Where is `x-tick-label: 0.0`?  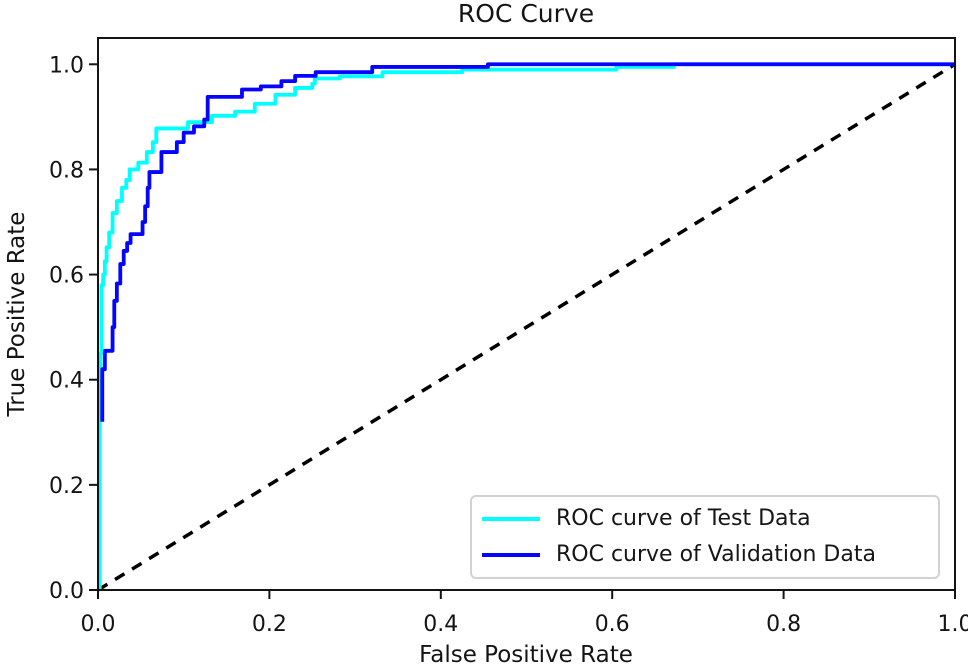 x-tick-label: 0.0 is located at coordinates (98, 624).